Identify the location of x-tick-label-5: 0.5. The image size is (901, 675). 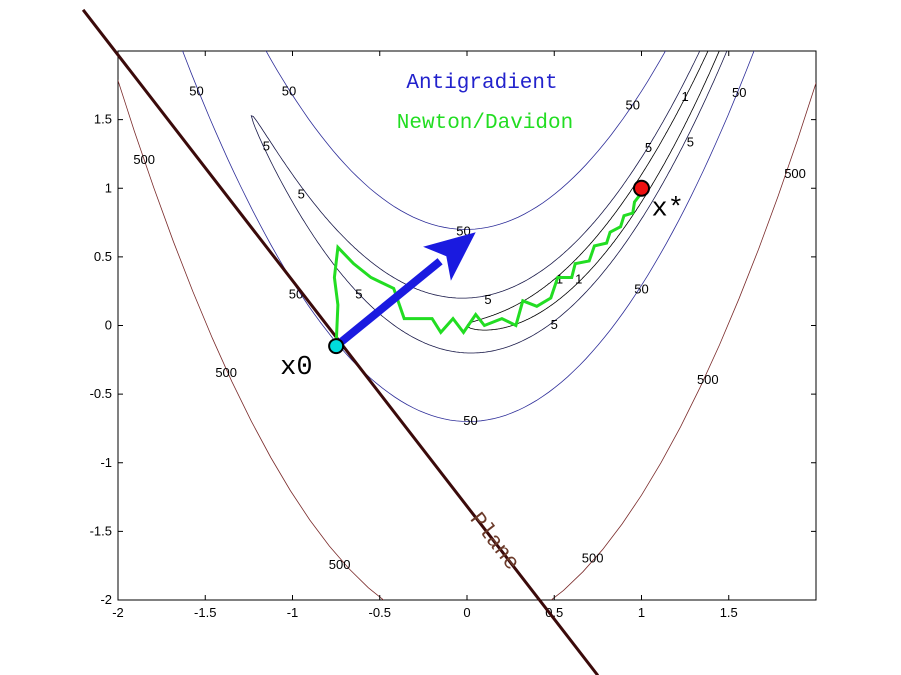
(554, 612).